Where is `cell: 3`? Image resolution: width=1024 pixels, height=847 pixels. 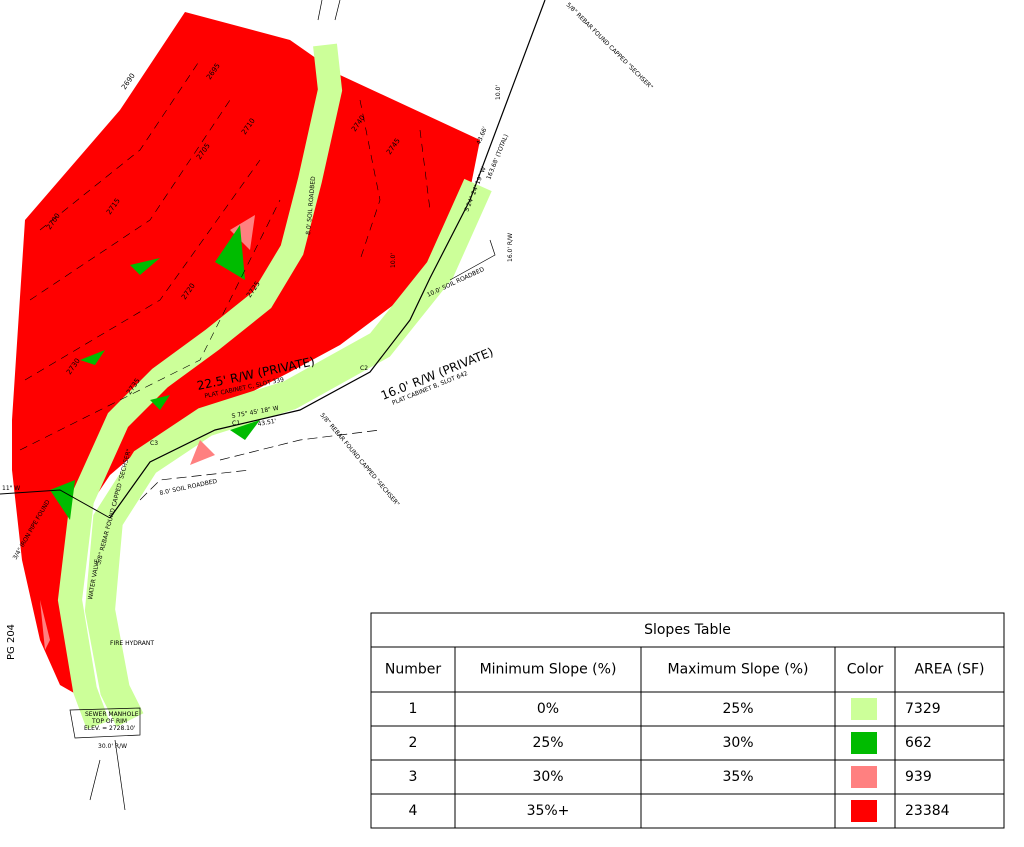 cell: 3 is located at coordinates (413, 777).